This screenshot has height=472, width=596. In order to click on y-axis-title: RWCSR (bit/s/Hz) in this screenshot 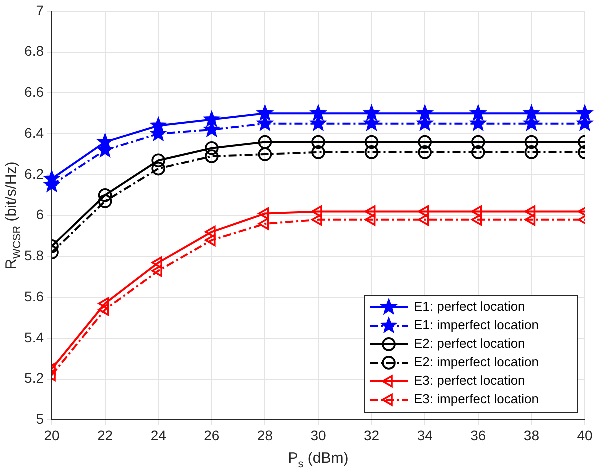, I will do `click(13, 216)`.